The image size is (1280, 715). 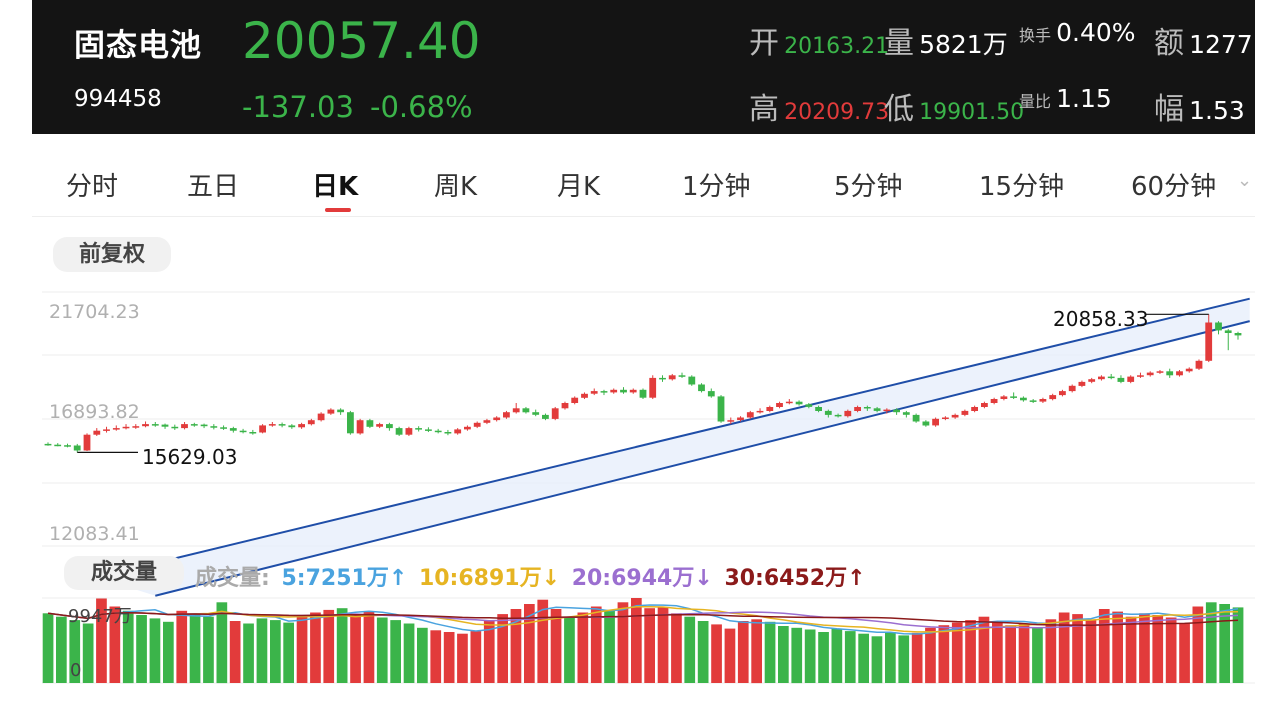 What do you see at coordinates (963, 44) in the screenshot?
I see `volume-value: 5821万` at bounding box center [963, 44].